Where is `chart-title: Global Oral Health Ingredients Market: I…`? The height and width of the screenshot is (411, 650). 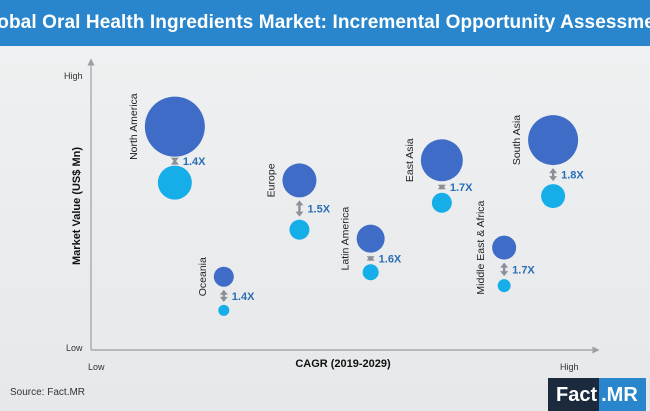 chart-title: Global Oral Health Ingredients Market: I… is located at coordinates (325, 22).